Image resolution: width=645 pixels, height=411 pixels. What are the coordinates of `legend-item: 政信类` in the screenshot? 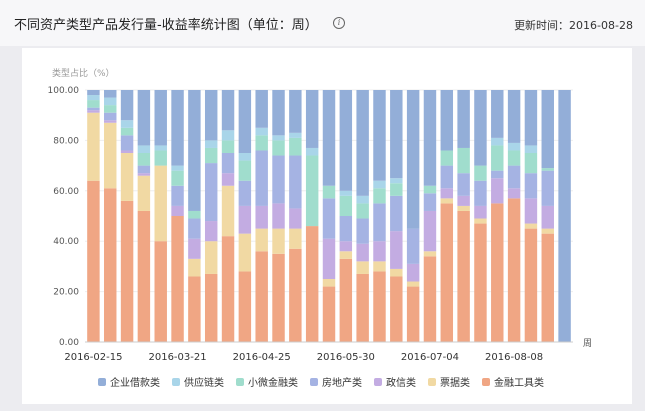 It's located at (395, 382).